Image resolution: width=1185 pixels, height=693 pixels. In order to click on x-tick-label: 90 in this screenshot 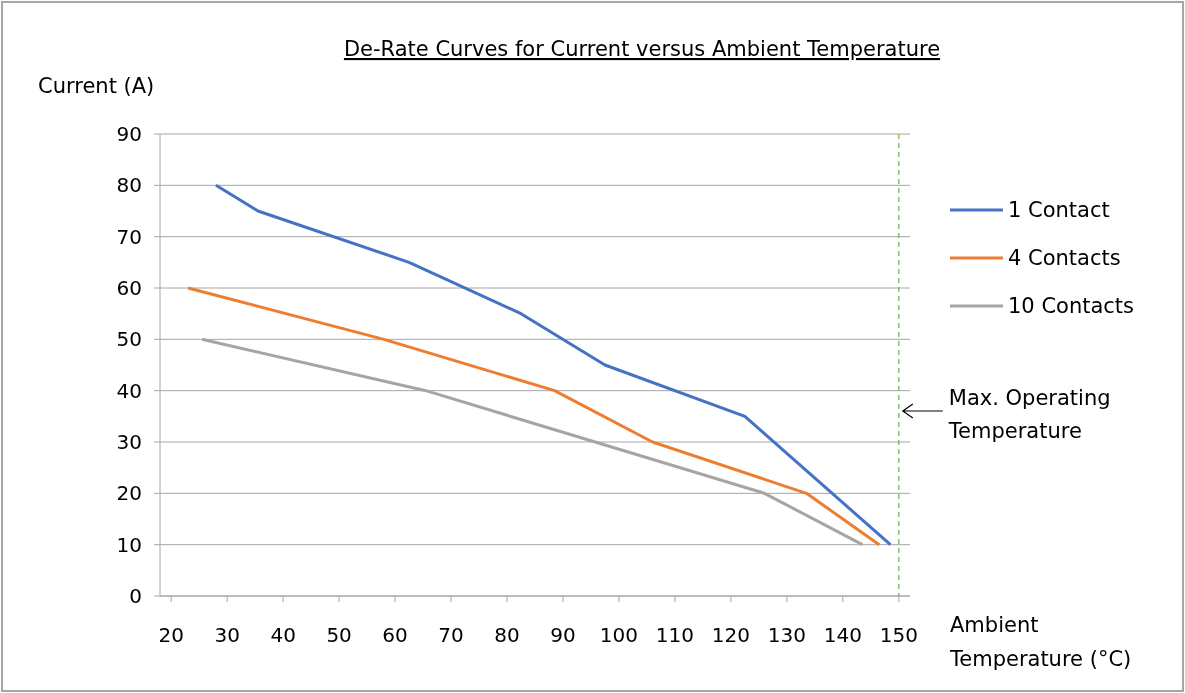, I will do `click(563, 635)`.